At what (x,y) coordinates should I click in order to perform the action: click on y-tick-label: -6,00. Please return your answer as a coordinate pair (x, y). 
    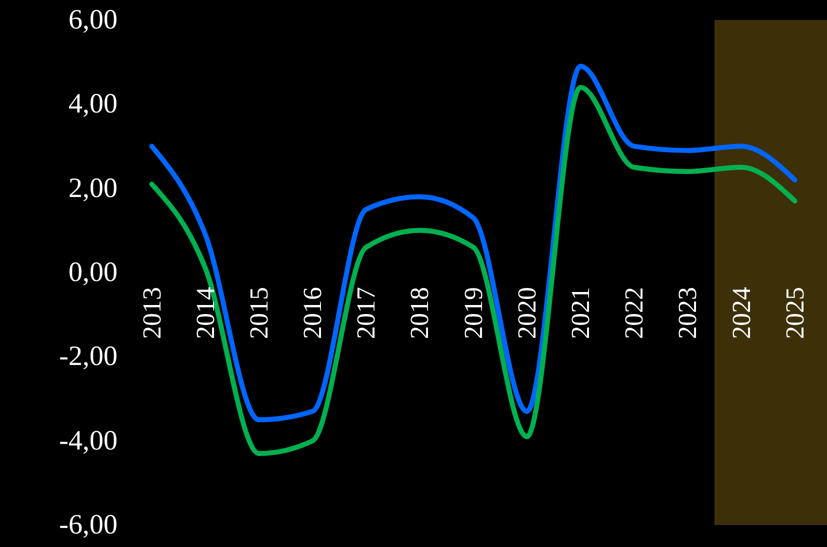
    Looking at the image, I should click on (88, 525).